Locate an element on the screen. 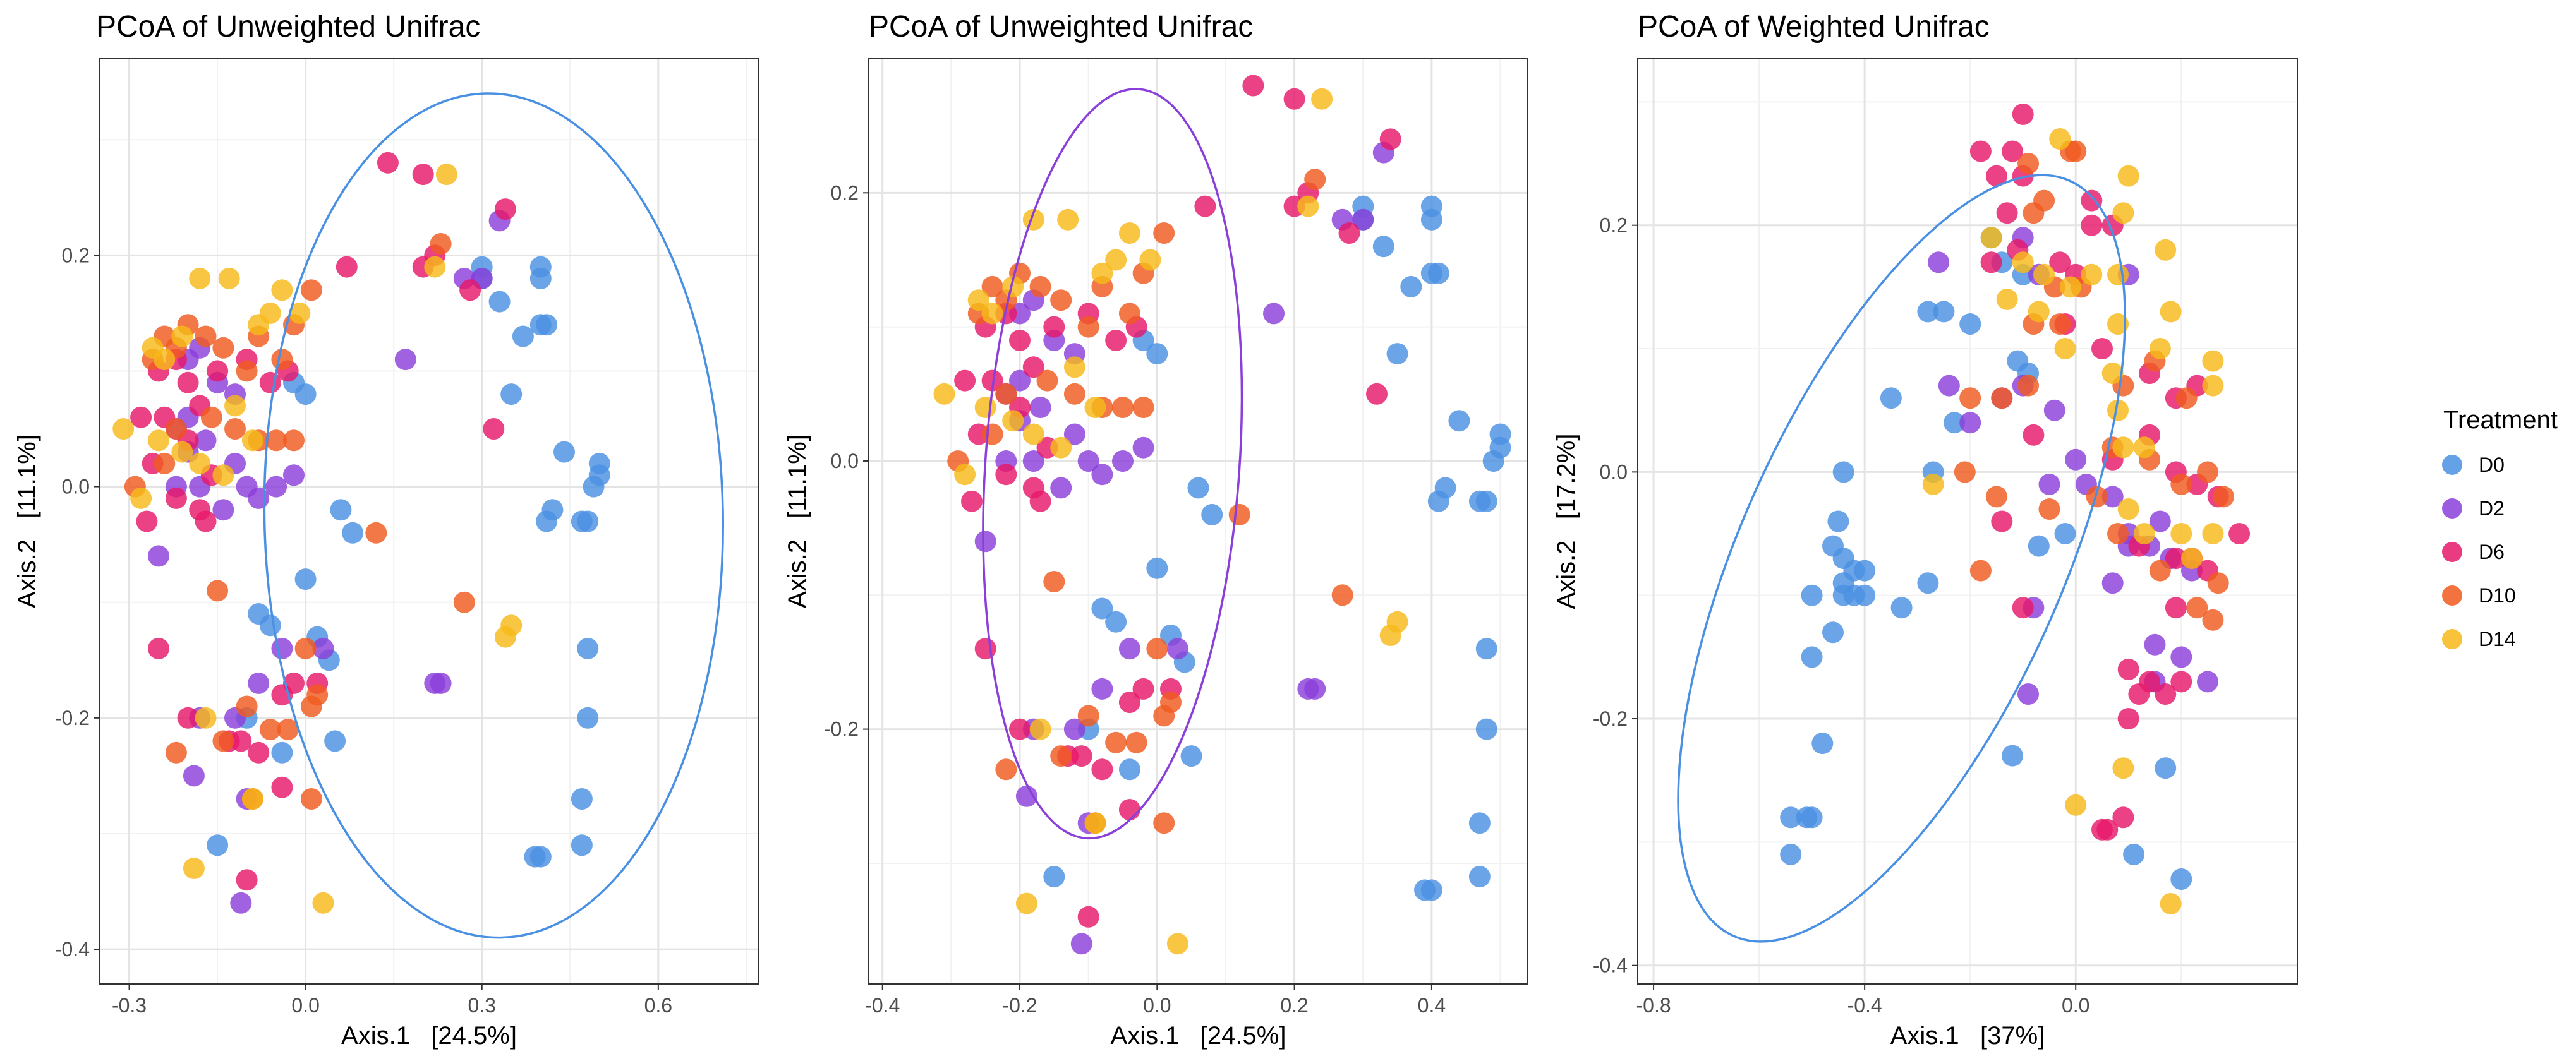 Image resolution: width=2576 pixels, height=1061 pixels. y-tick-label: -0.2 is located at coordinates (841, 729).